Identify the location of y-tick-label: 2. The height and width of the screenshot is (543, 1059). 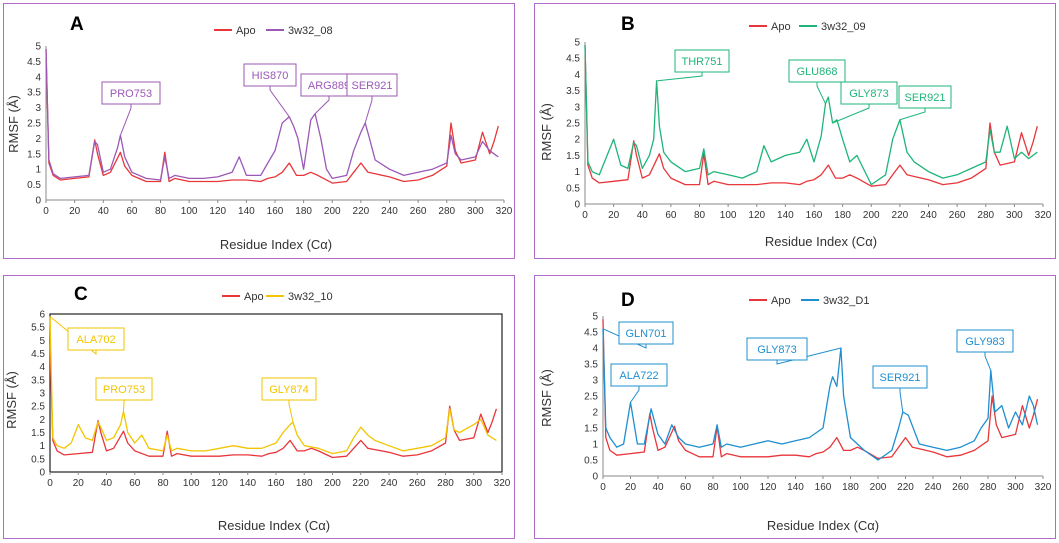
(38, 139).